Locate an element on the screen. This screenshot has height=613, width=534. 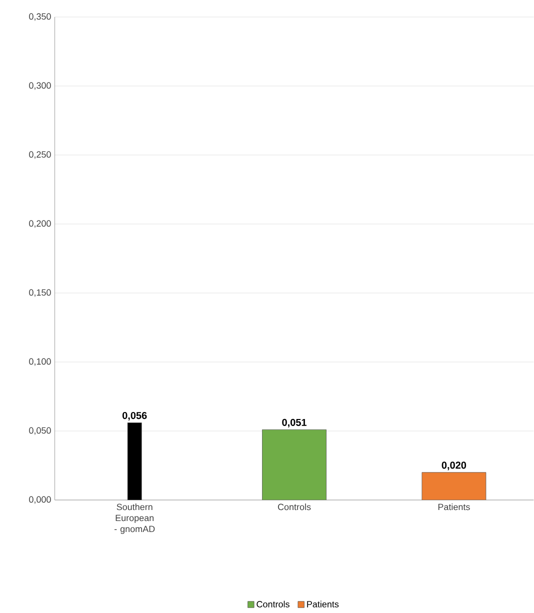
y-tick-label: 0,000 is located at coordinates (40, 500).